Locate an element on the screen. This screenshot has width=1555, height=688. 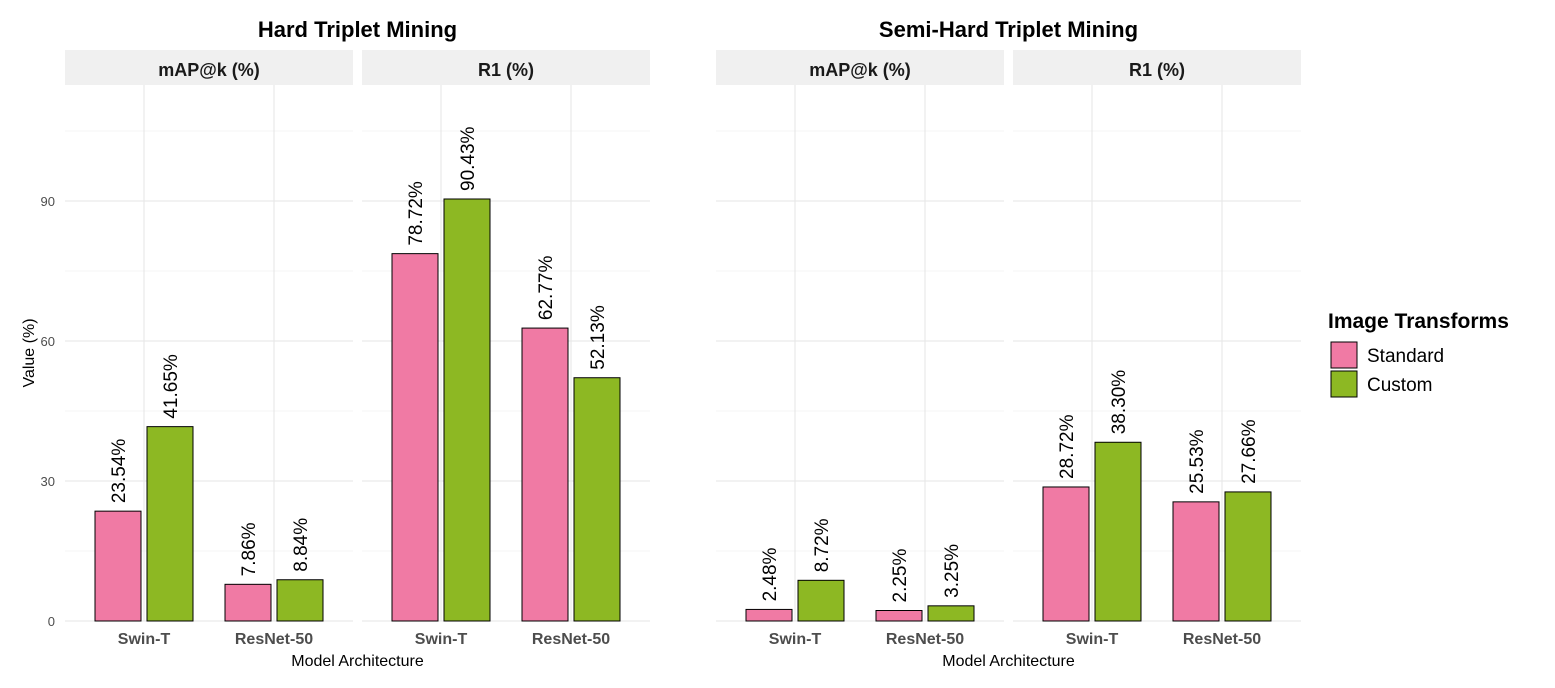
y-tick-label: 90 is located at coordinates (48, 201).